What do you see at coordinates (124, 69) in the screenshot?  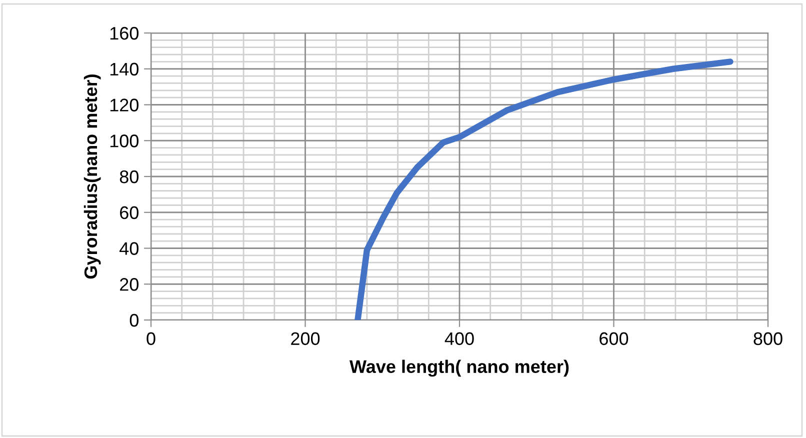 I see `y-tick-label: 140` at bounding box center [124, 69].